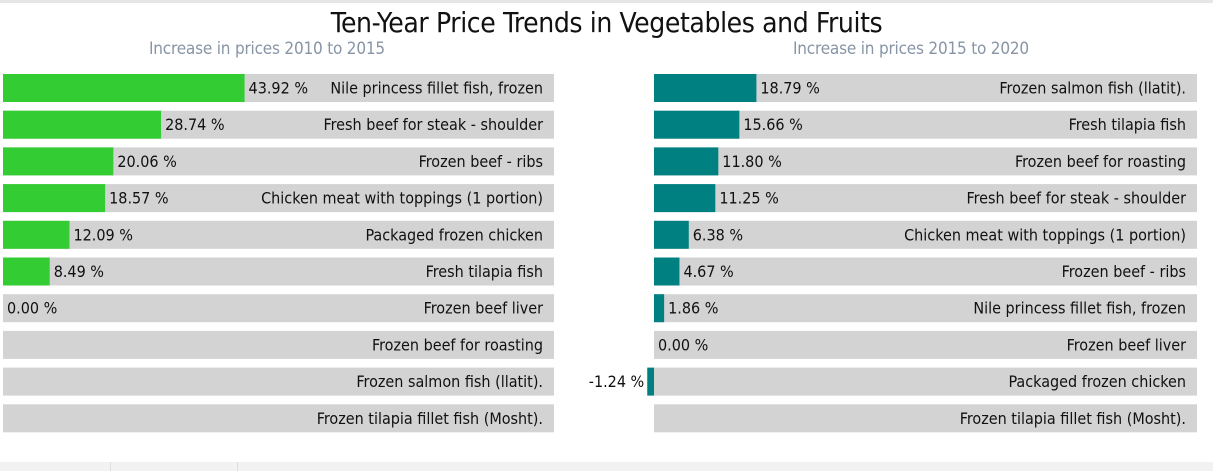 The height and width of the screenshot is (471, 1213). Describe the element at coordinates (146, 161) in the screenshot. I see `value-label: 20.06 %` at that location.